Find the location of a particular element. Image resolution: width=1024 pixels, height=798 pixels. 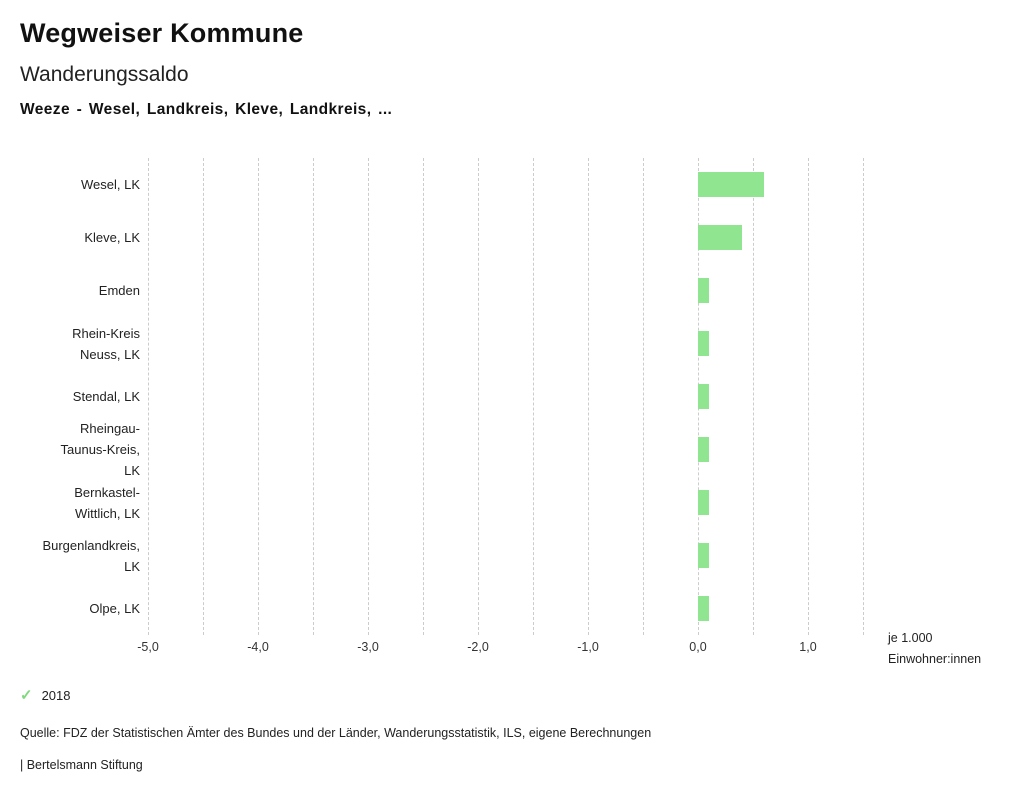

x-tick-label: -3,0 is located at coordinates (368, 647).